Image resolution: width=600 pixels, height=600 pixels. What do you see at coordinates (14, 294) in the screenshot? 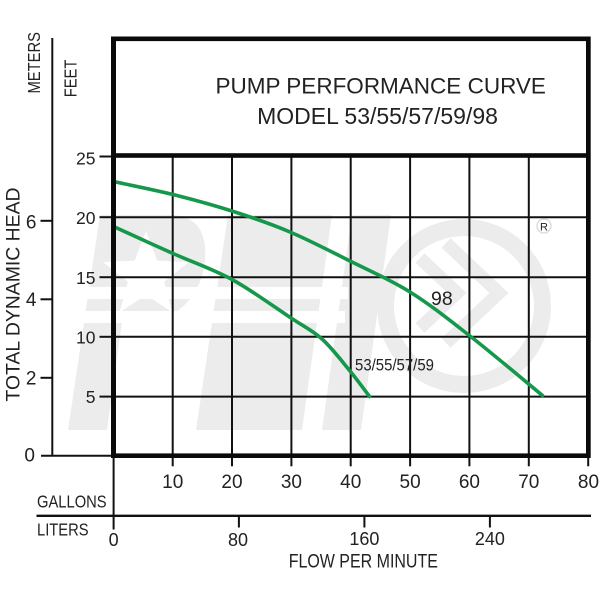
I see `svg-text: TOTAL DYNAMIC HEAD` at bounding box center [14, 294].